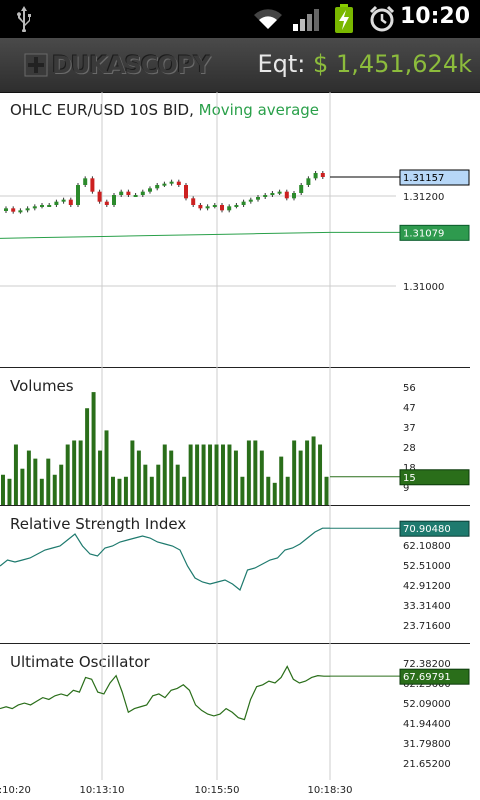  I want to click on ma-tag, so click(434, 232).